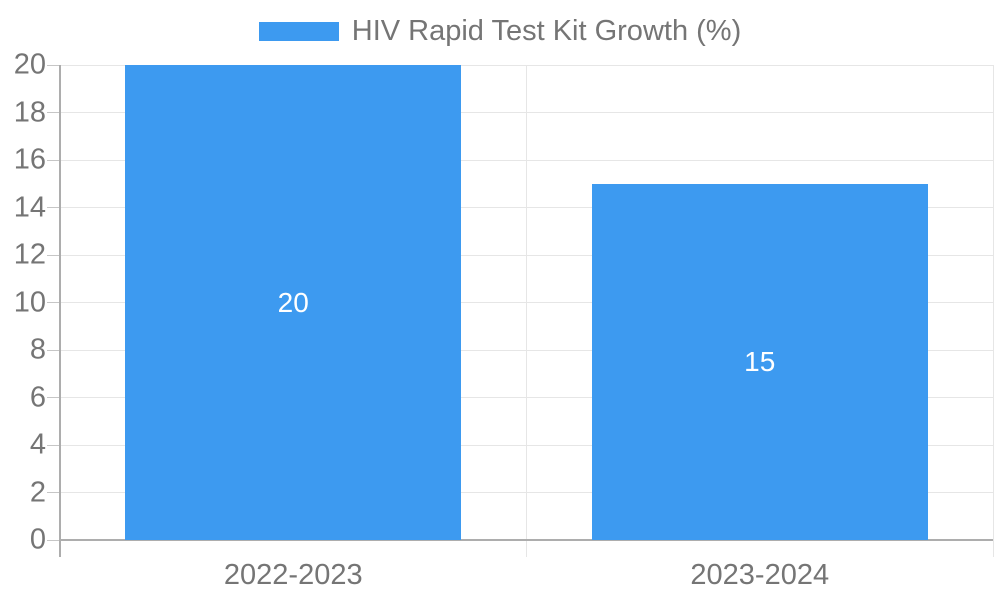  I want to click on bar-value-label: 20, so click(293, 302).